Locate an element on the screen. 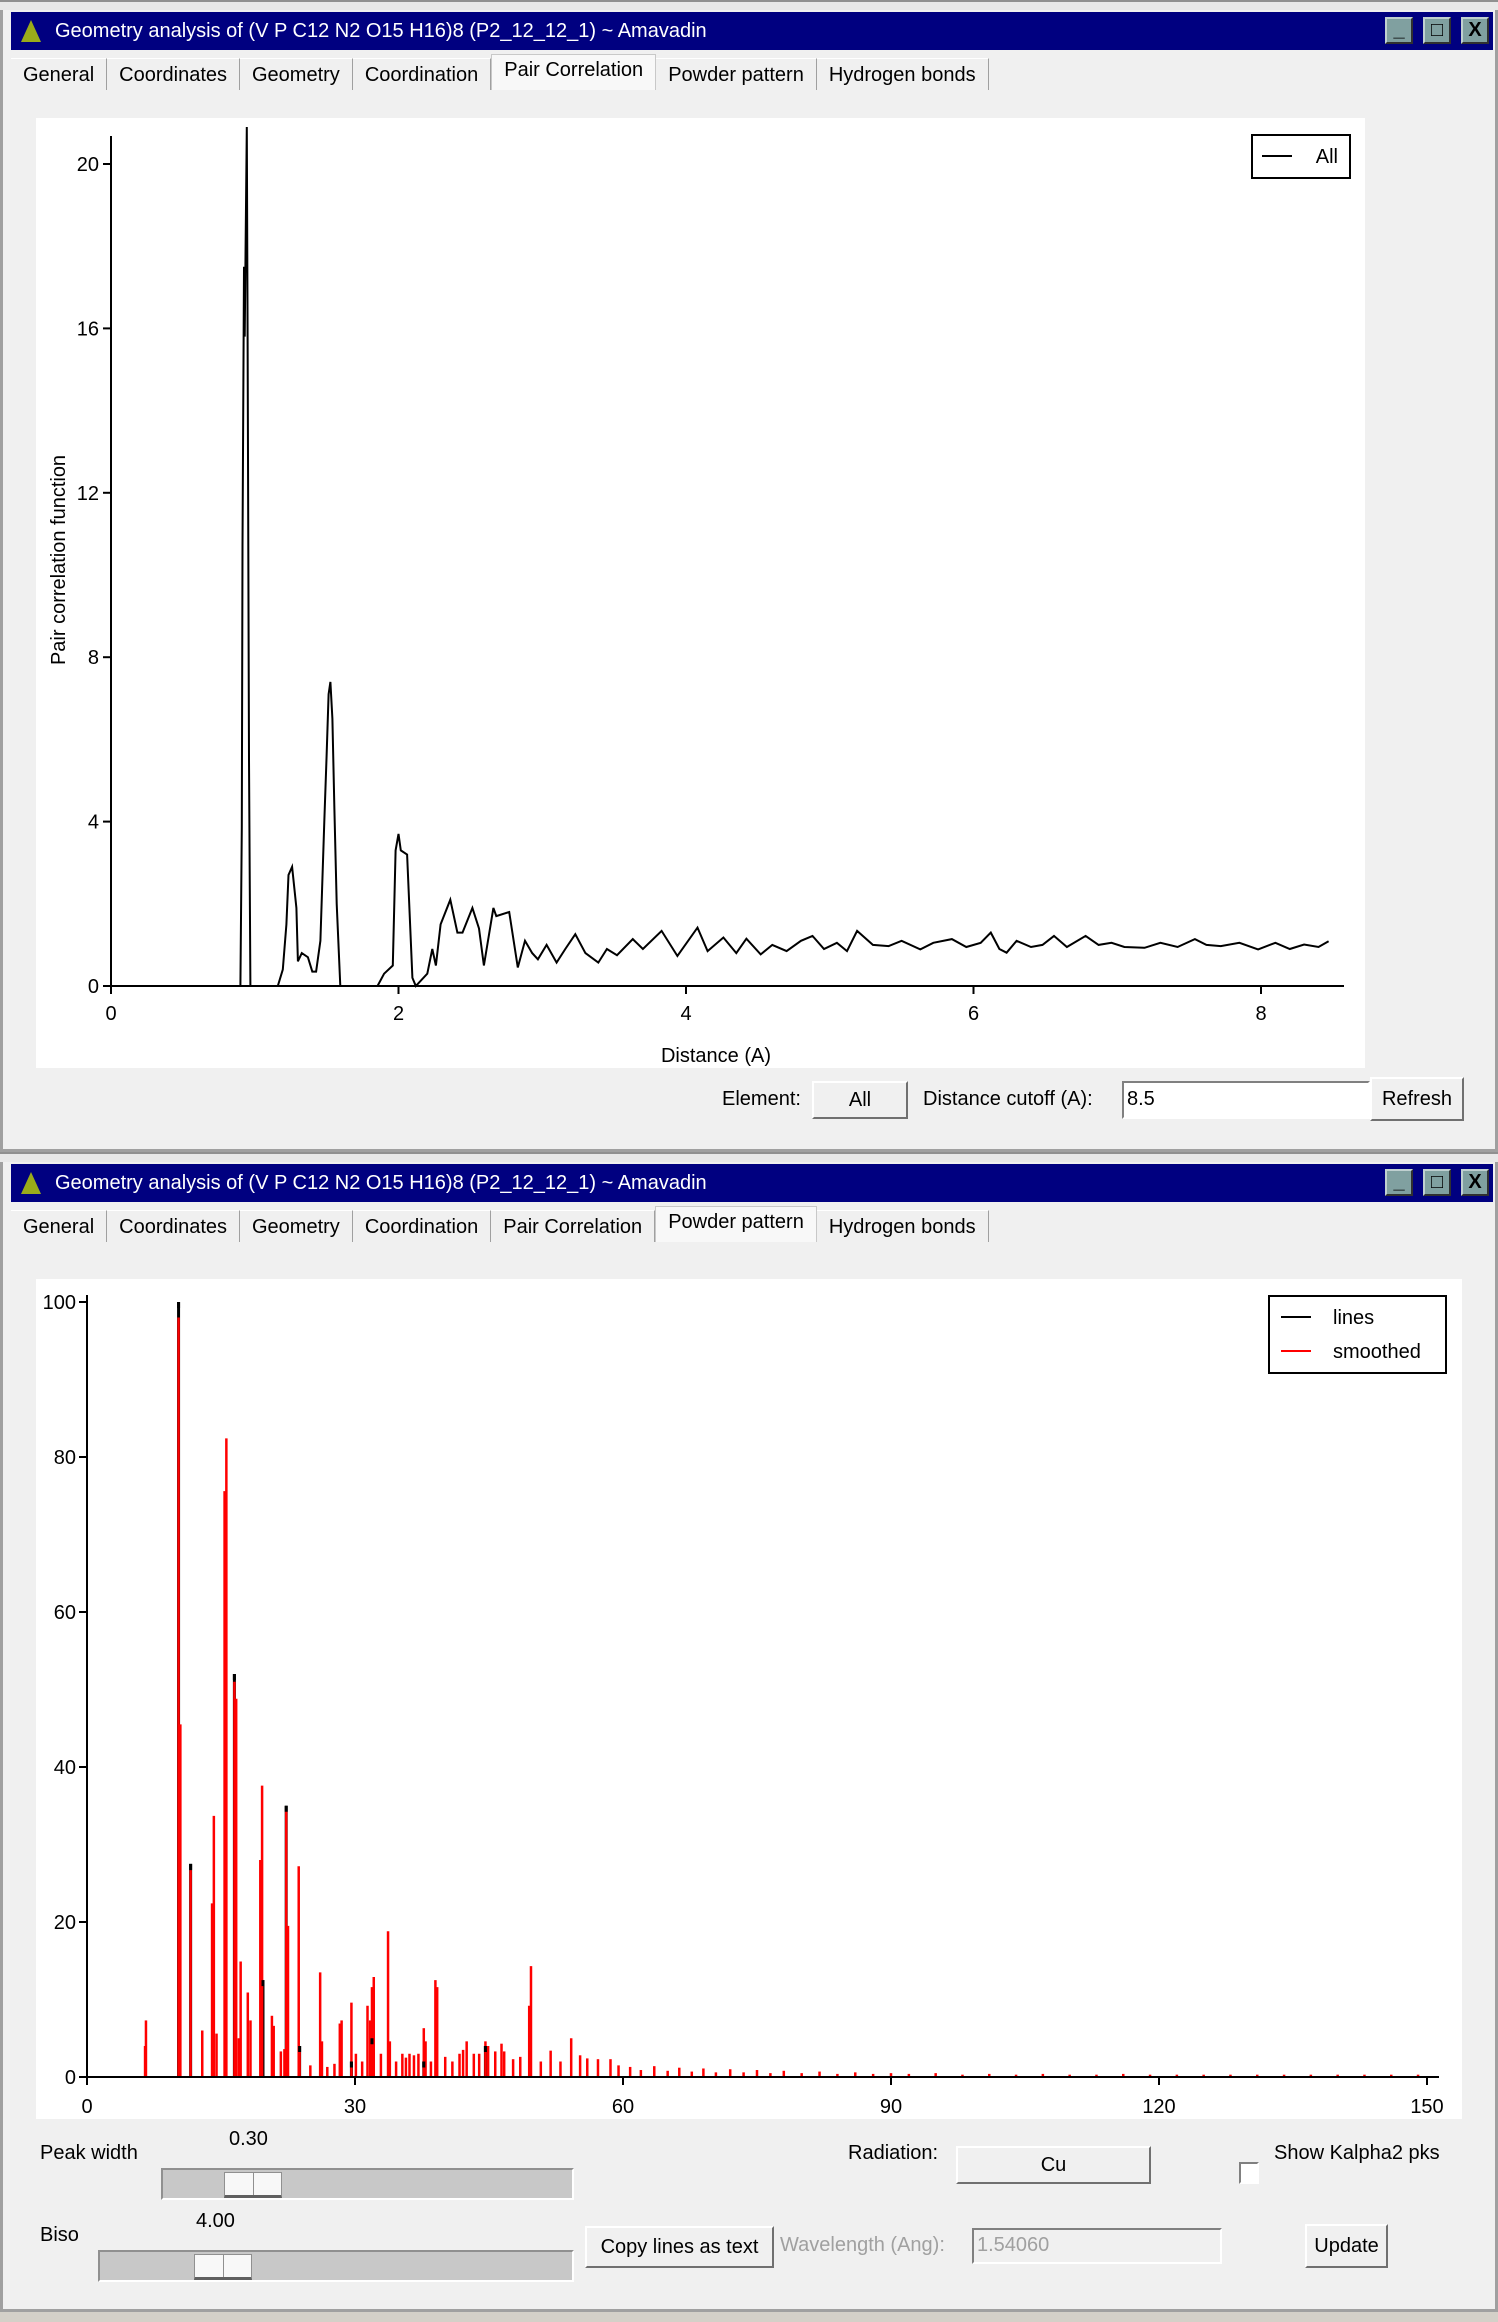 This screenshot has width=1498, height=2322. y-tick-label: 60 is located at coordinates (65, 1613).